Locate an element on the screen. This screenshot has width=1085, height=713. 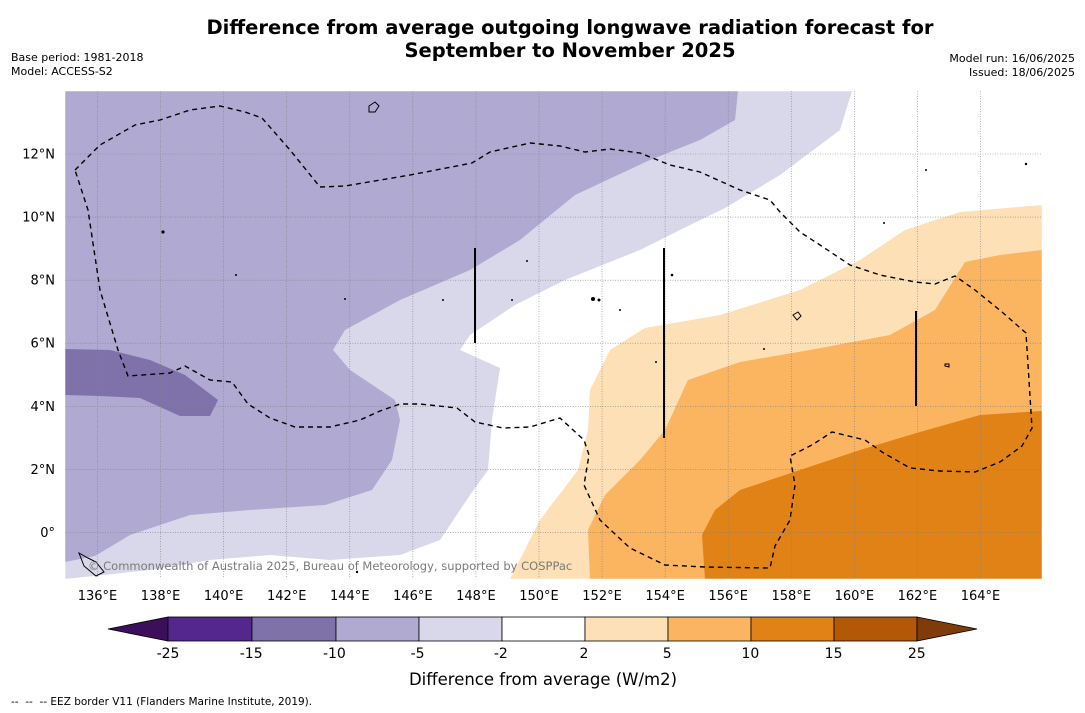
longitude-label: 158°E is located at coordinates (792, 596).